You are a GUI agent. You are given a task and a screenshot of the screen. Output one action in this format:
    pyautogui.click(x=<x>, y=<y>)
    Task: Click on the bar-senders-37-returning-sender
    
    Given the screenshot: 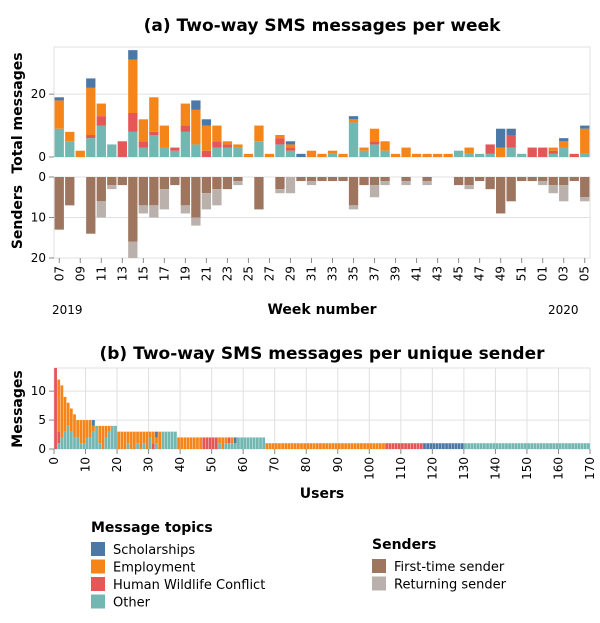 What is the action you would take?
    pyautogui.click(x=374, y=191)
    